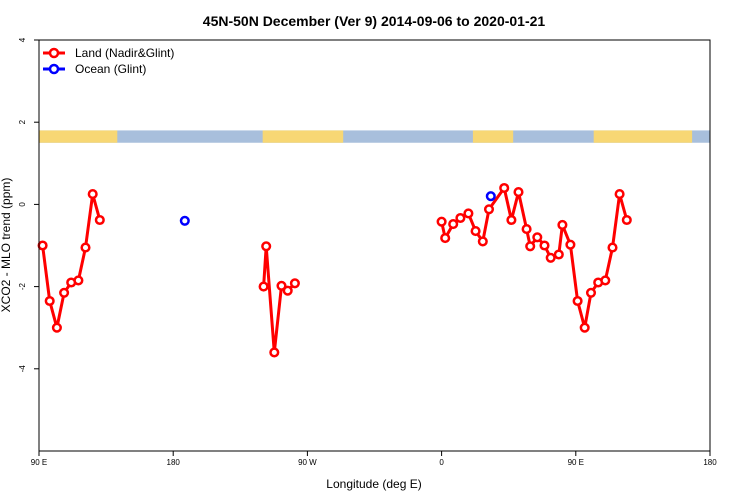  Describe the element at coordinates (22, 369) in the screenshot. I see `y-tick-label: -4` at that location.